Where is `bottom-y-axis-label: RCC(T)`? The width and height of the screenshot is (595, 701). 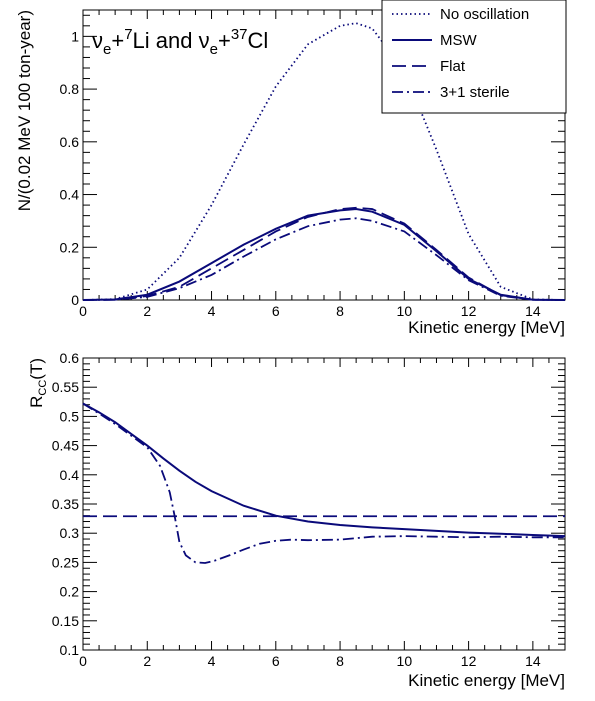
bottom-y-axis-label: RCC(T) is located at coordinates (38, 383).